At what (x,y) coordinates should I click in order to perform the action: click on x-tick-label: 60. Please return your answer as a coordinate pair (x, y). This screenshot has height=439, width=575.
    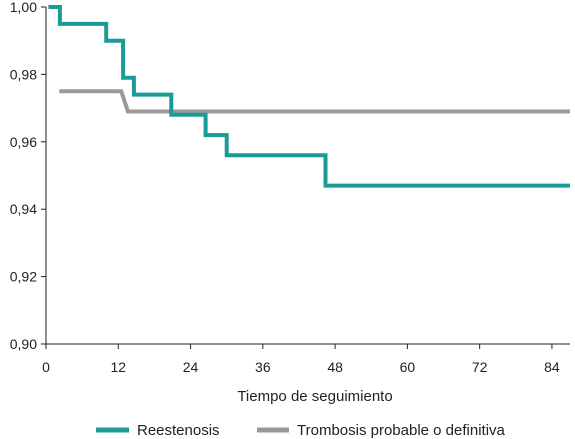
    Looking at the image, I should click on (408, 367).